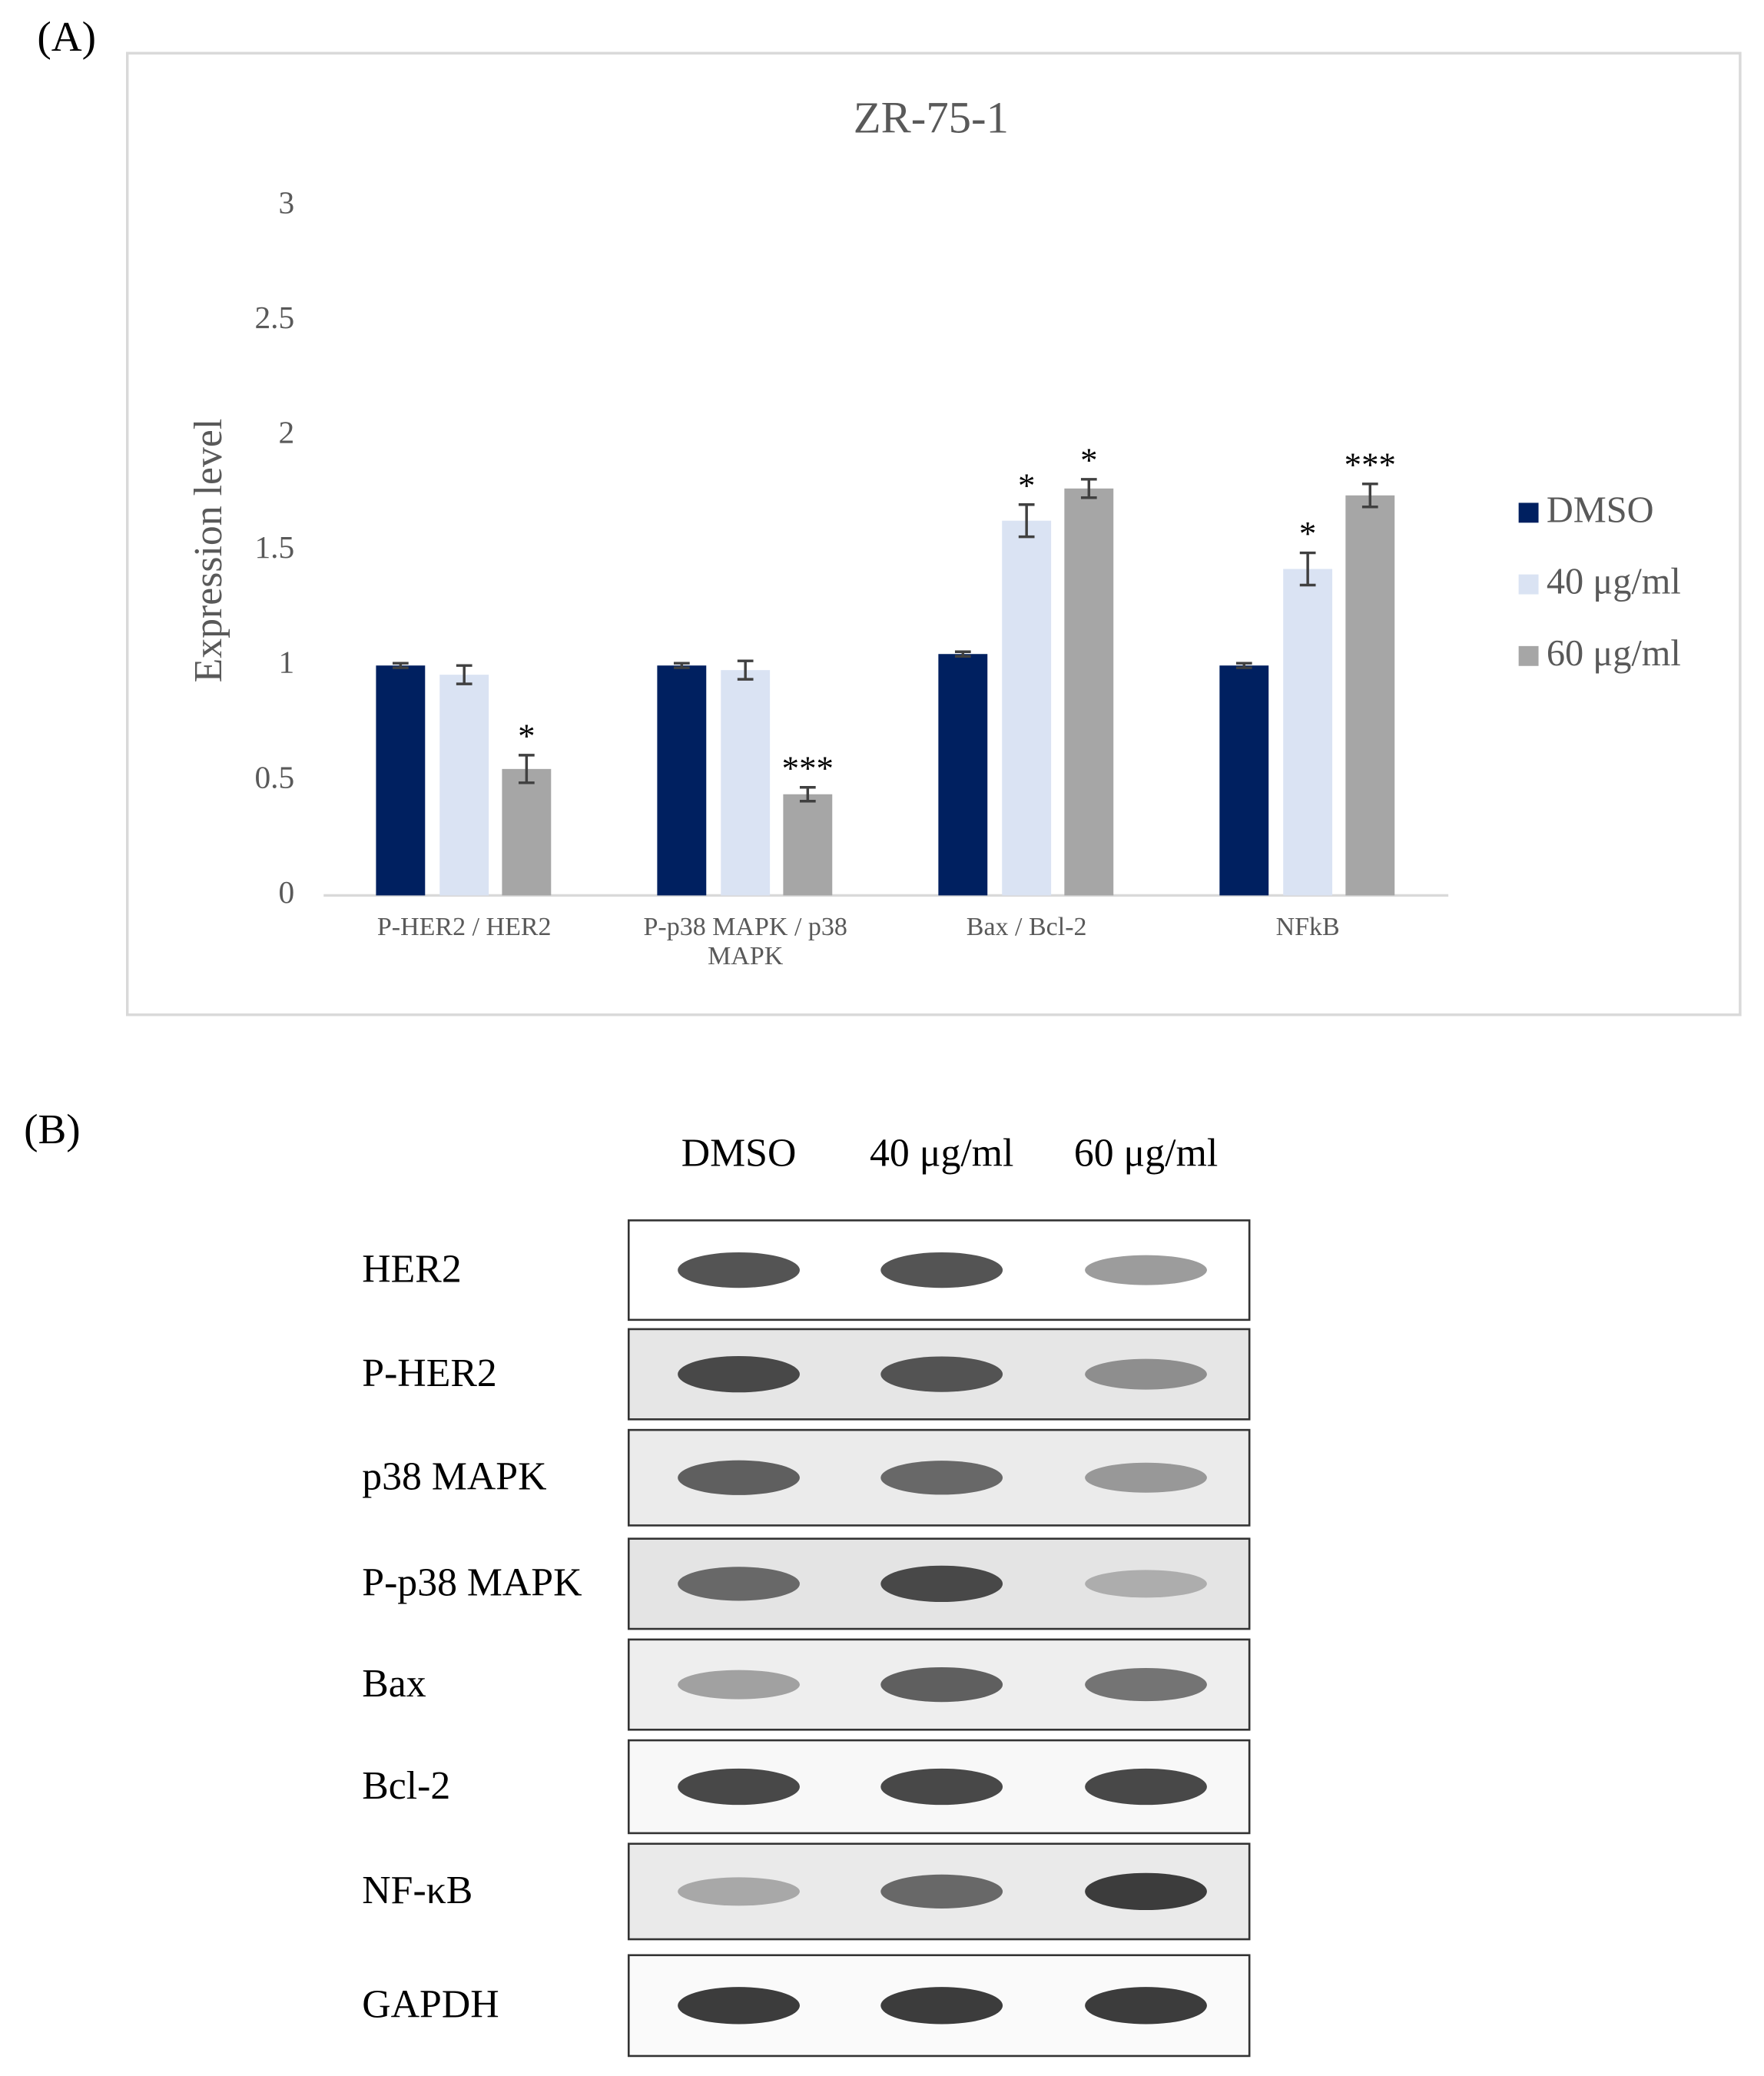  Describe the element at coordinates (1614, 582) in the screenshot. I see `legend-label: 40 μg/ml` at that location.